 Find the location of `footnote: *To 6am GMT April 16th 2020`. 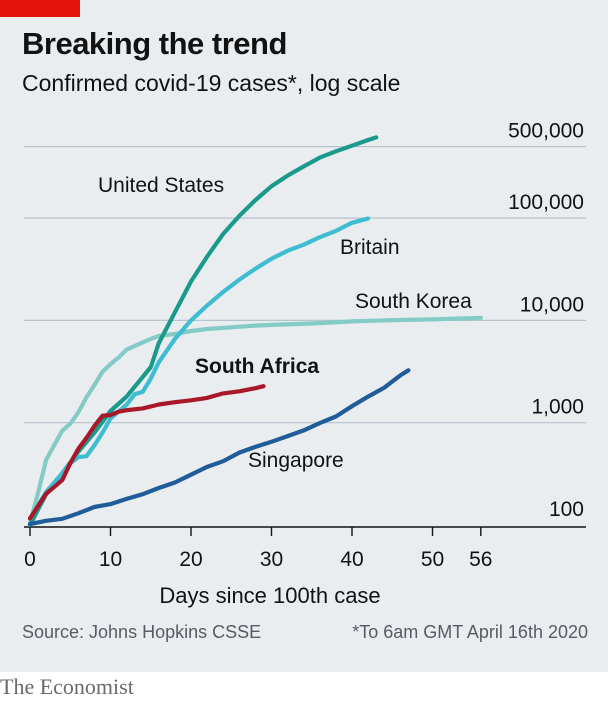

footnote: *To 6am GMT April 16th 2020 is located at coordinates (470, 632).